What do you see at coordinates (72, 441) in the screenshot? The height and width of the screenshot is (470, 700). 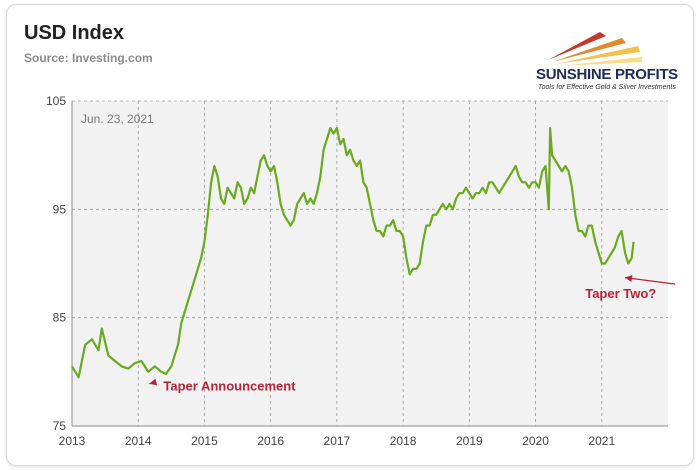 I see `x-tick-label: 2013` at bounding box center [72, 441].